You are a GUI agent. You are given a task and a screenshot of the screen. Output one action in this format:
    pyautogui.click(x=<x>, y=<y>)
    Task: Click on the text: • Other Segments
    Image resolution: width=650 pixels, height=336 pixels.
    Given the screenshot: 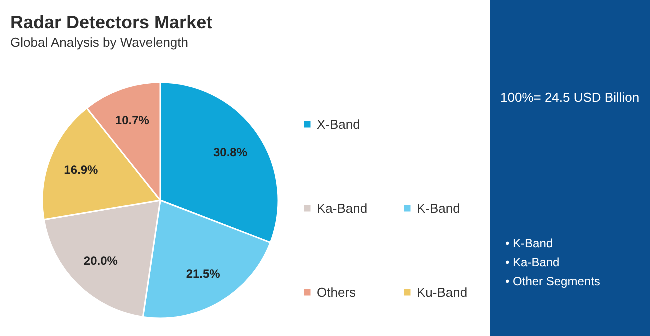 What is the action you would take?
    pyautogui.click(x=553, y=281)
    